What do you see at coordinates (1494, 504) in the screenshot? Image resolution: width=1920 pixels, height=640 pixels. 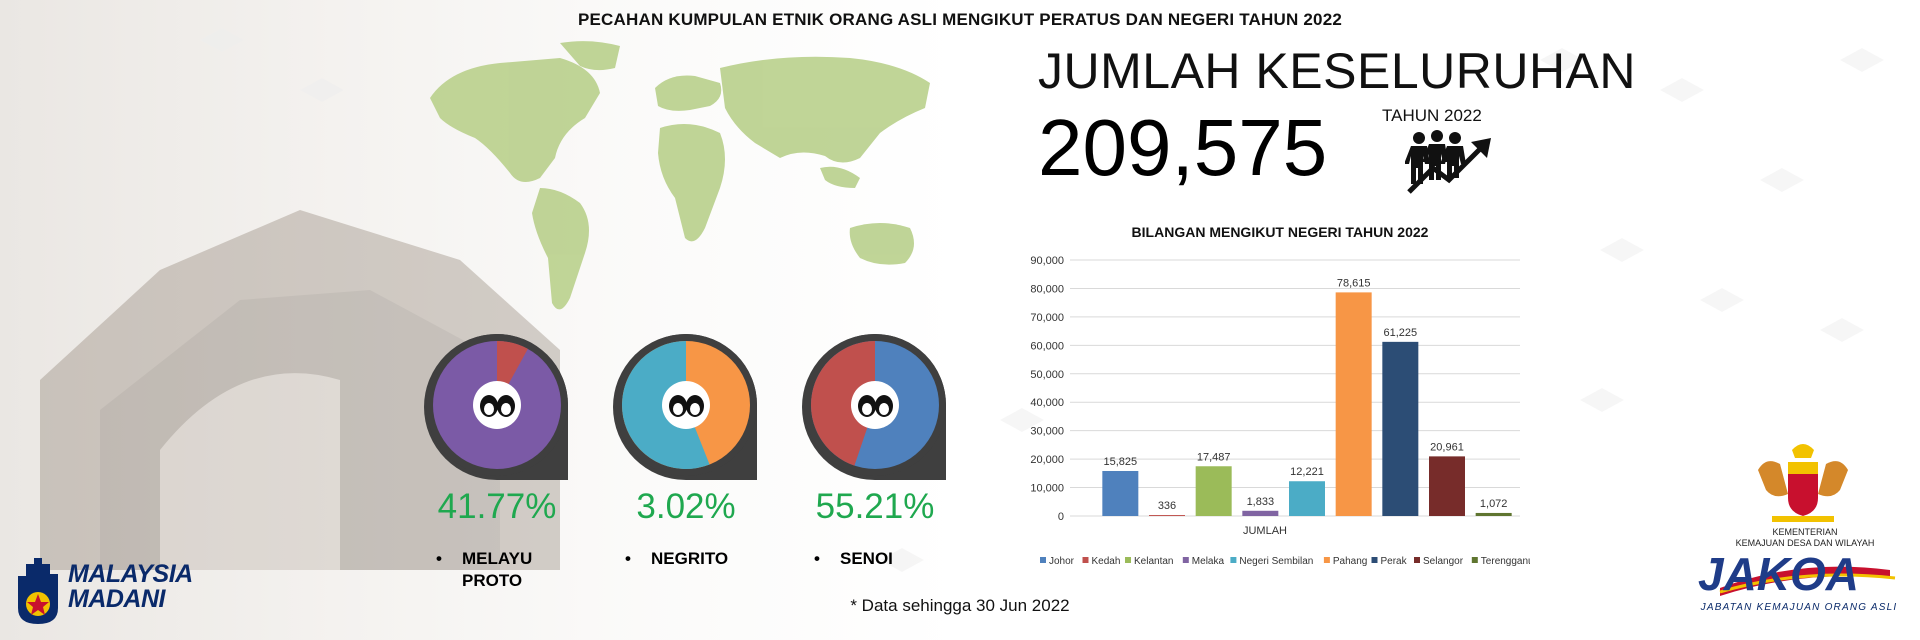 I see `bar-data-label: 1,072` at bounding box center [1494, 504].